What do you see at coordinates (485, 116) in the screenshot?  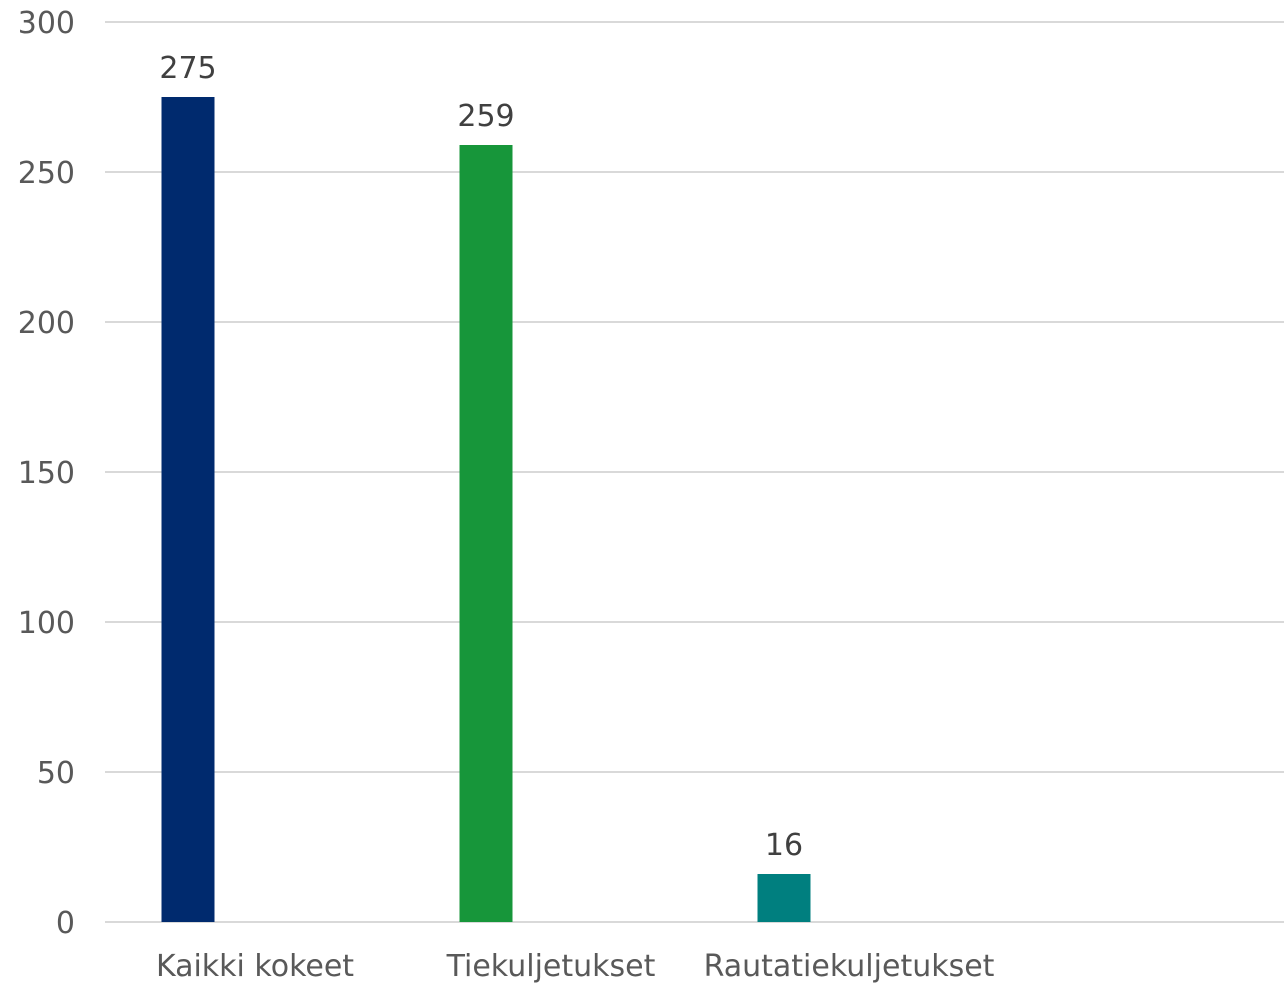 I see `data-label-tiekuljetukset: 259` at bounding box center [485, 116].